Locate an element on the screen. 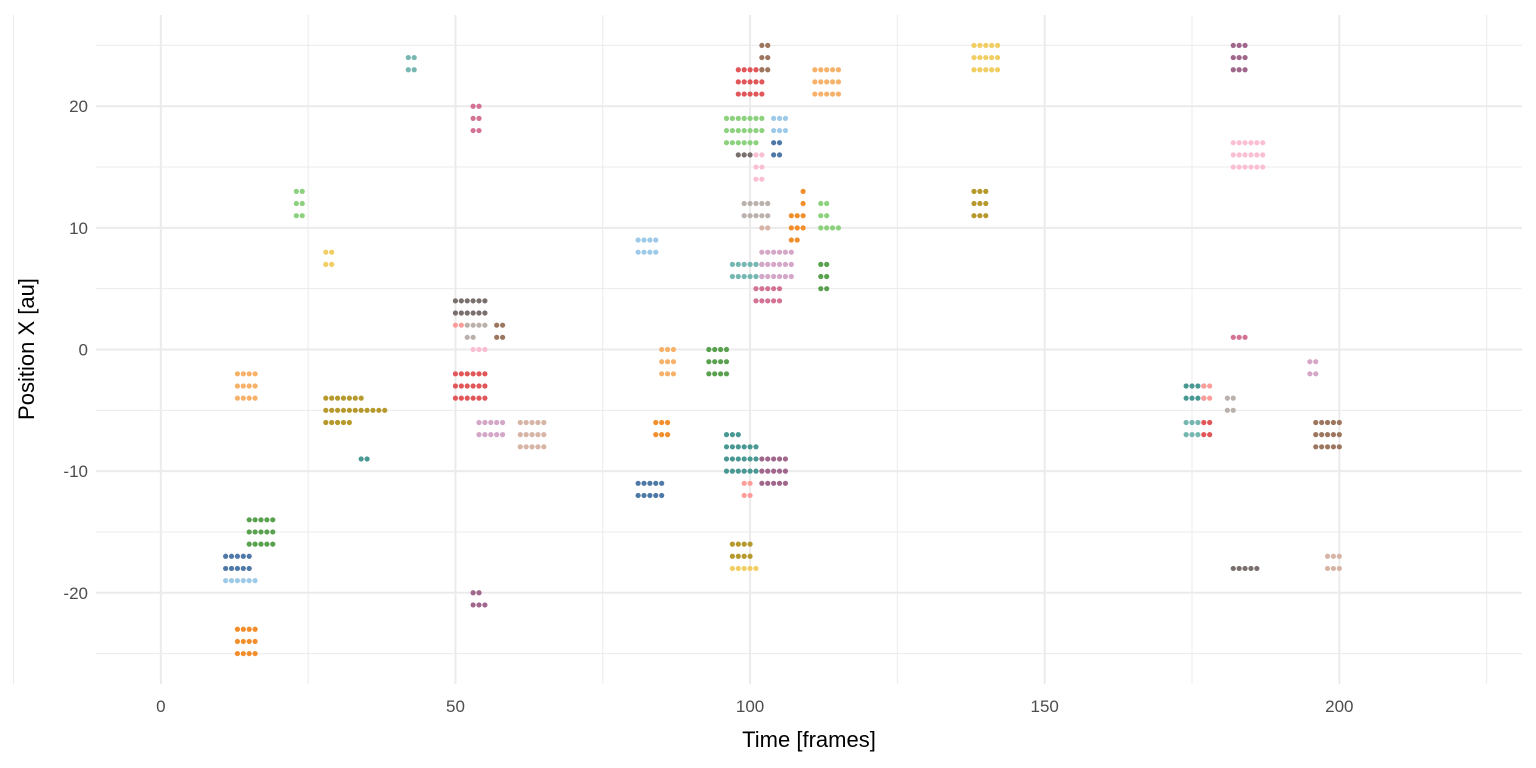  y-tick-label: -20 is located at coordinates (75, 593).